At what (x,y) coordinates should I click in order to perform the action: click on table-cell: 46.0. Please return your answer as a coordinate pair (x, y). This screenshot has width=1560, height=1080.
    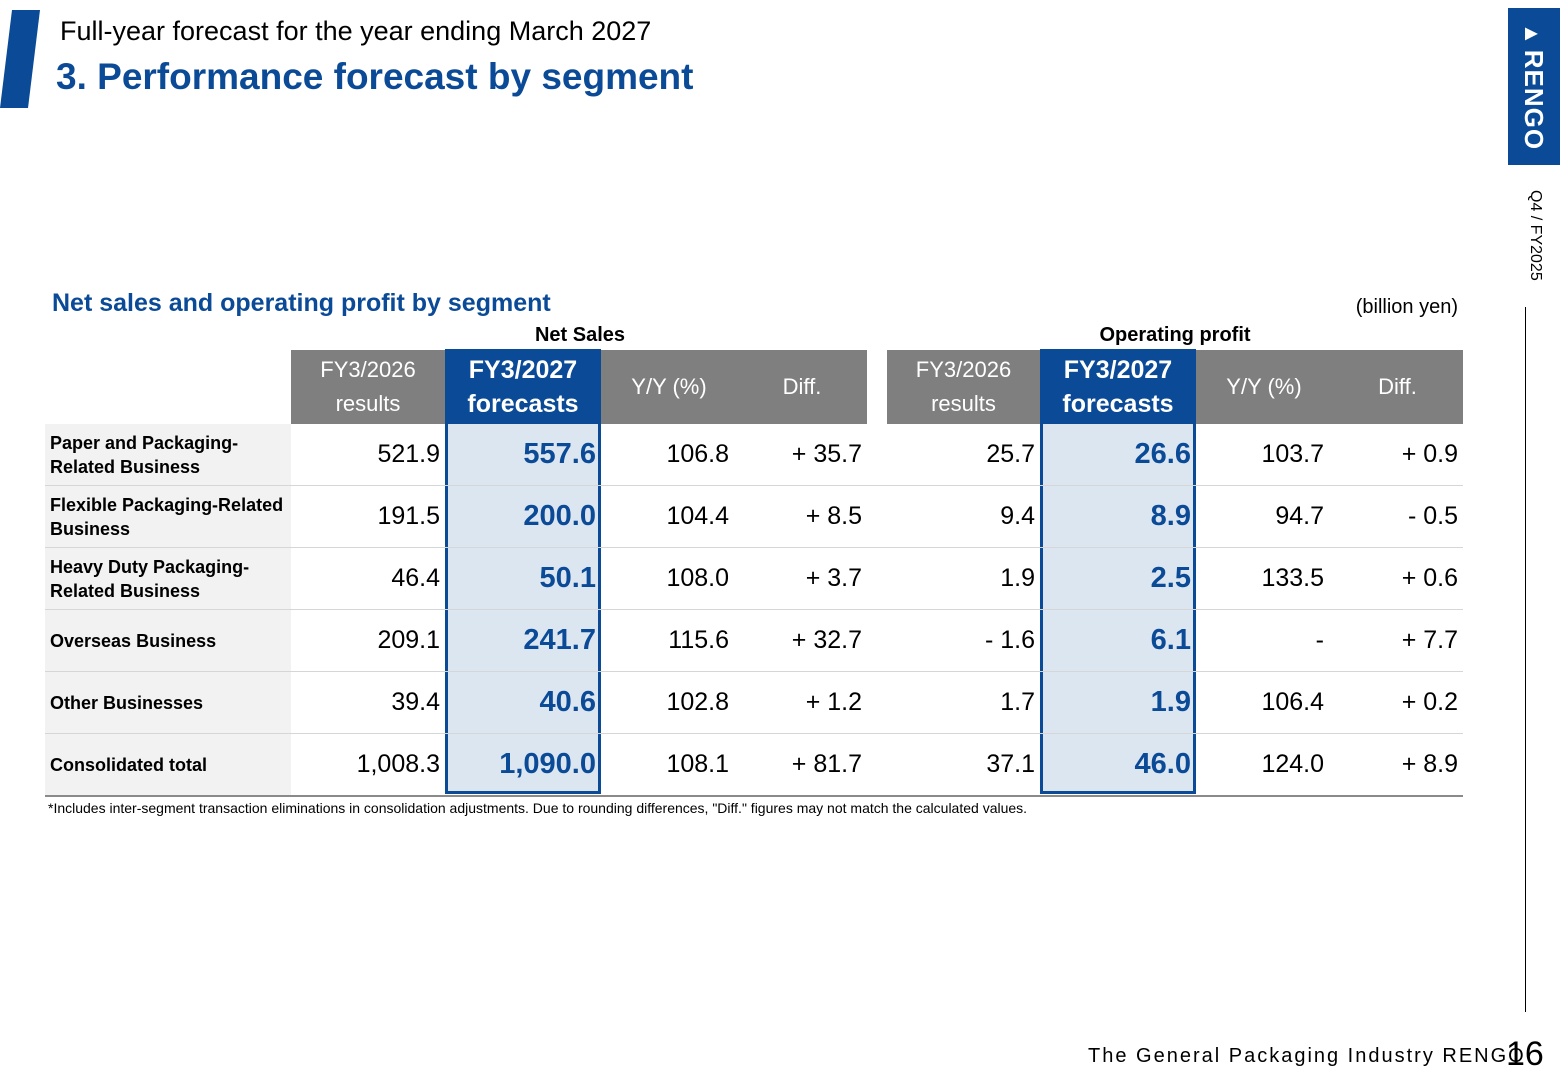
    Looking at the image, I should click on (1162, 764).